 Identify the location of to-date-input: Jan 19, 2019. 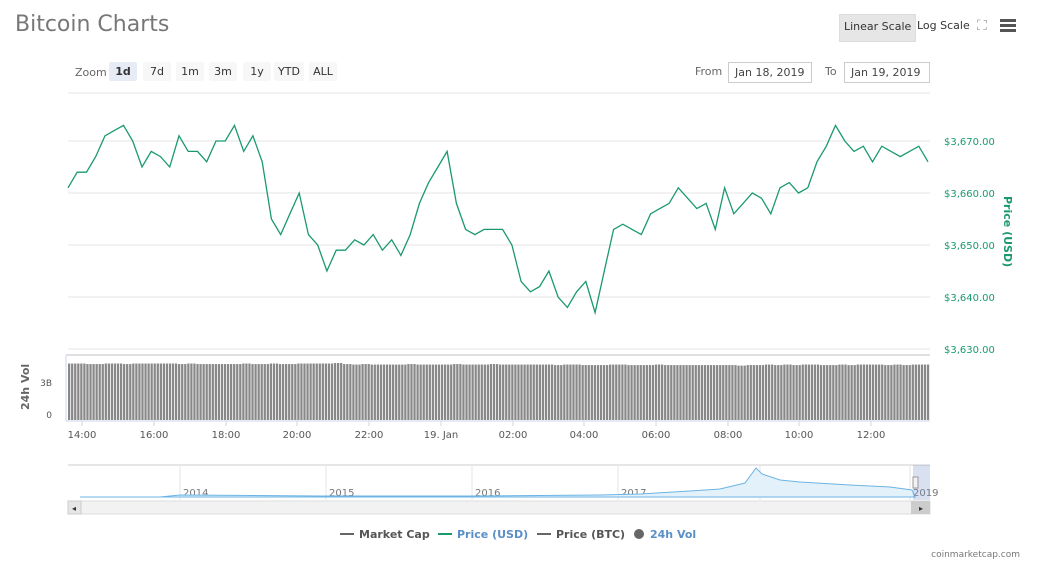
(887, 72).